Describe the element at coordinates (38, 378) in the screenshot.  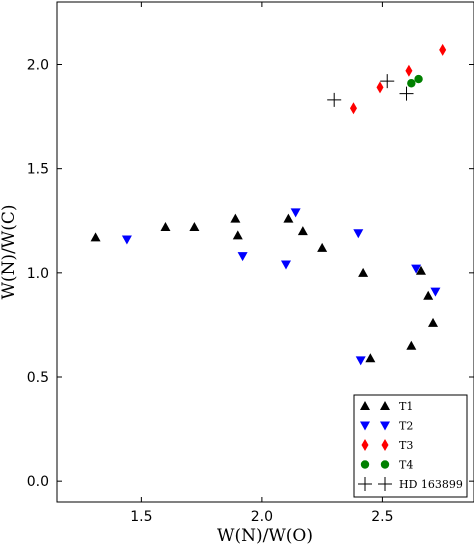
I see `y-tick-label: 0.5` at that location.